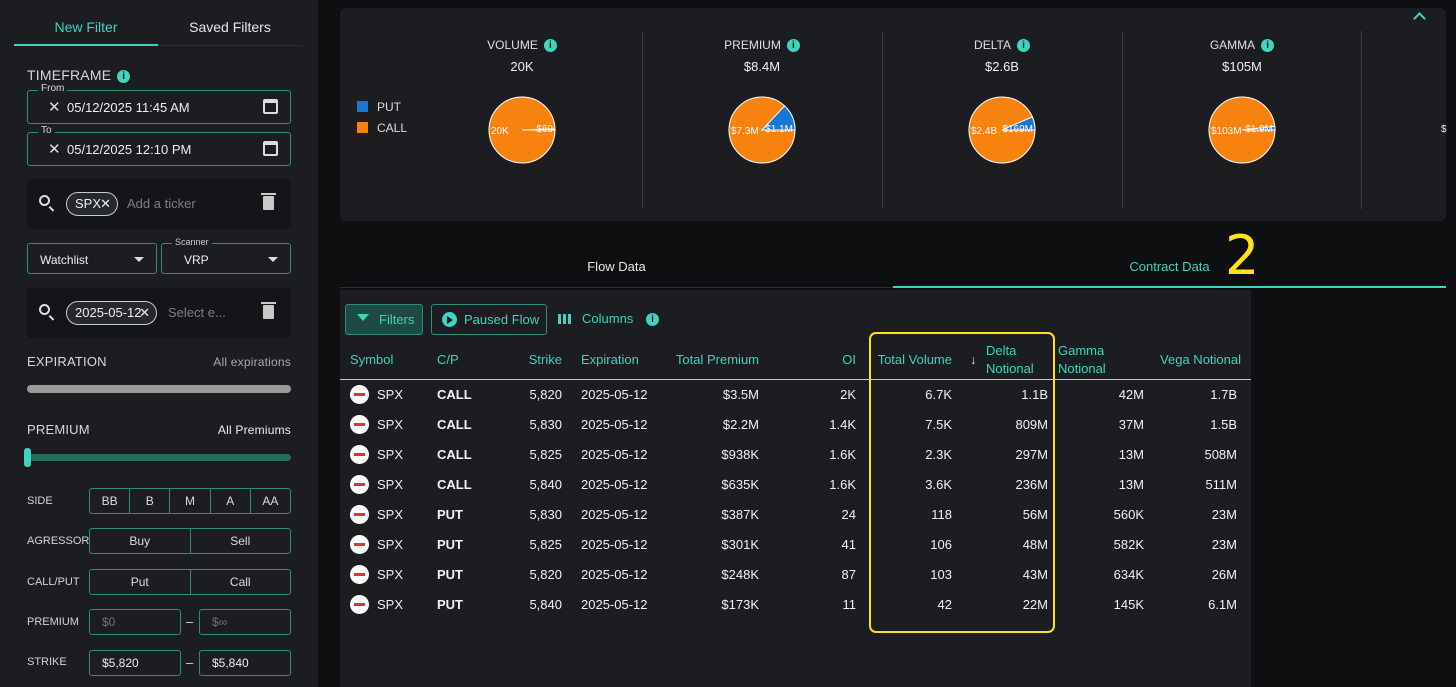  I want to click on cell-total-premium: $635K, so click(740, 484).